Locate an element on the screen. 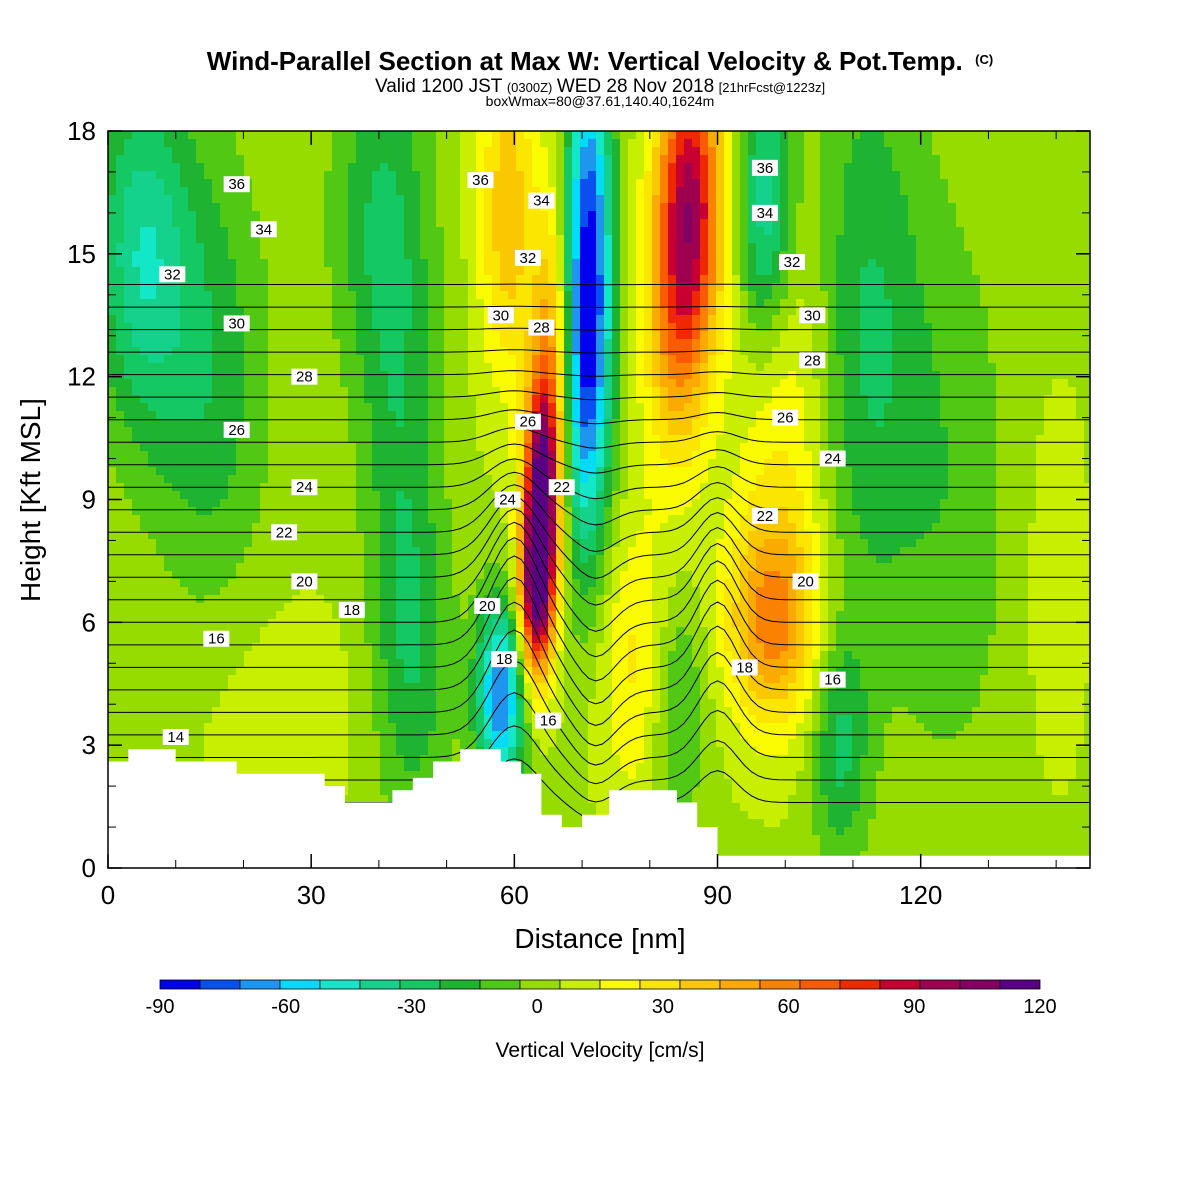 This screenshot has width=1200, height=1200. y-tick-label: 3 is located at coordinates (89, 745).